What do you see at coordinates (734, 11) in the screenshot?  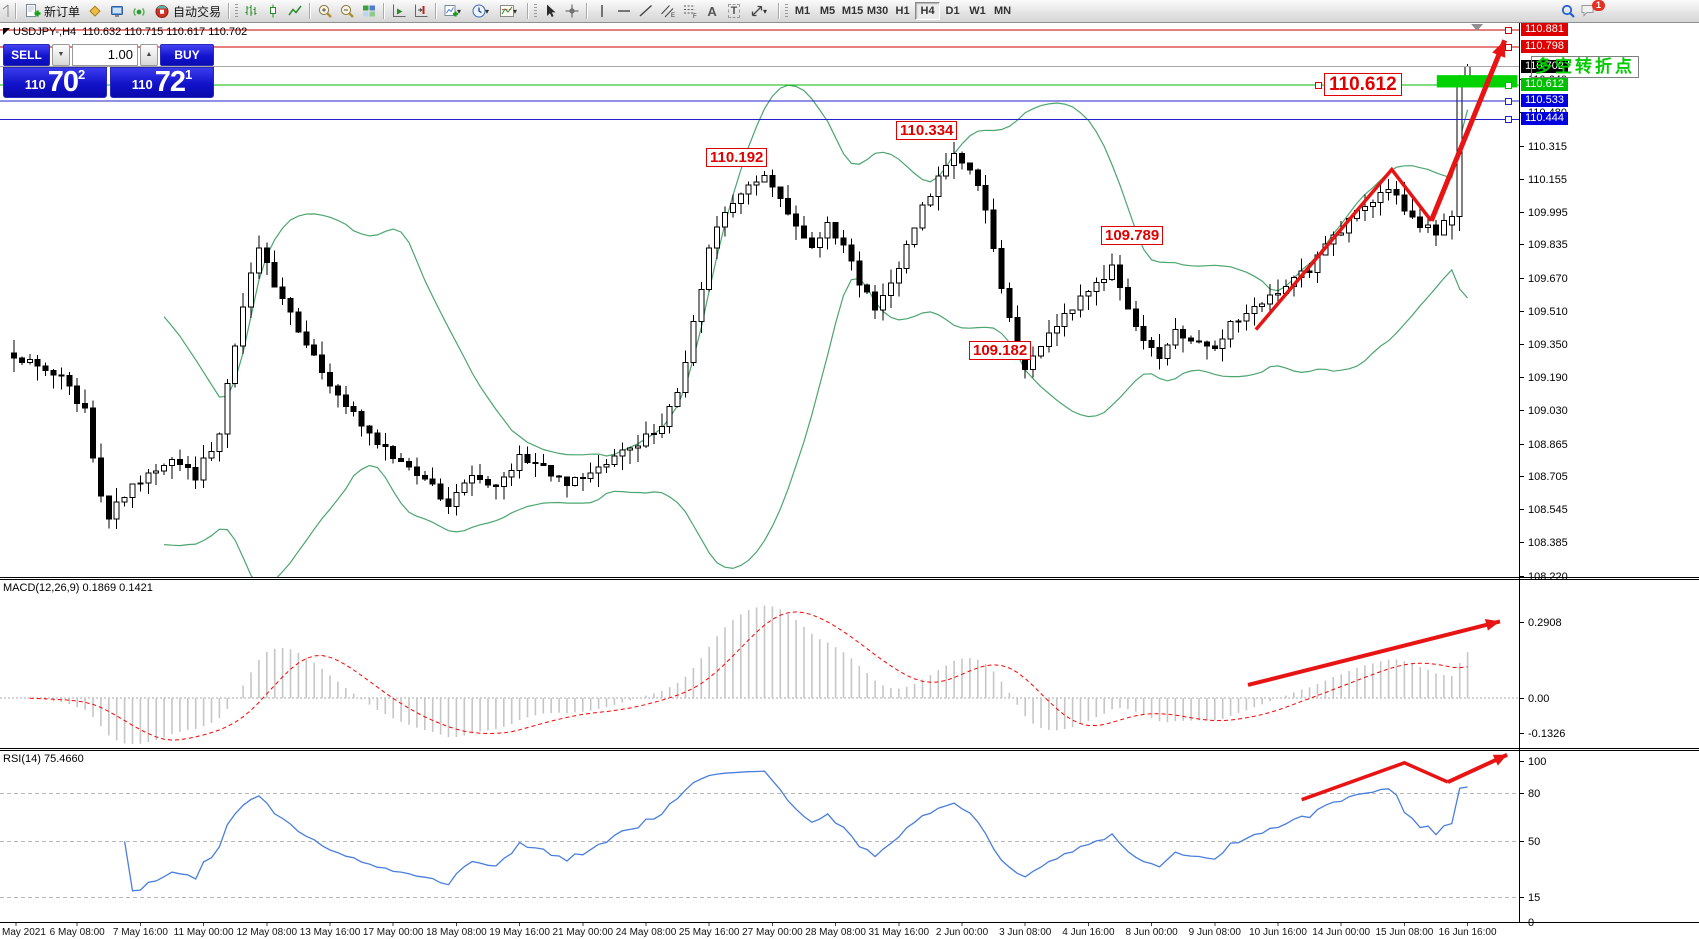 I see `text-label-tool-icon: T` at bounding box center [734, 11].